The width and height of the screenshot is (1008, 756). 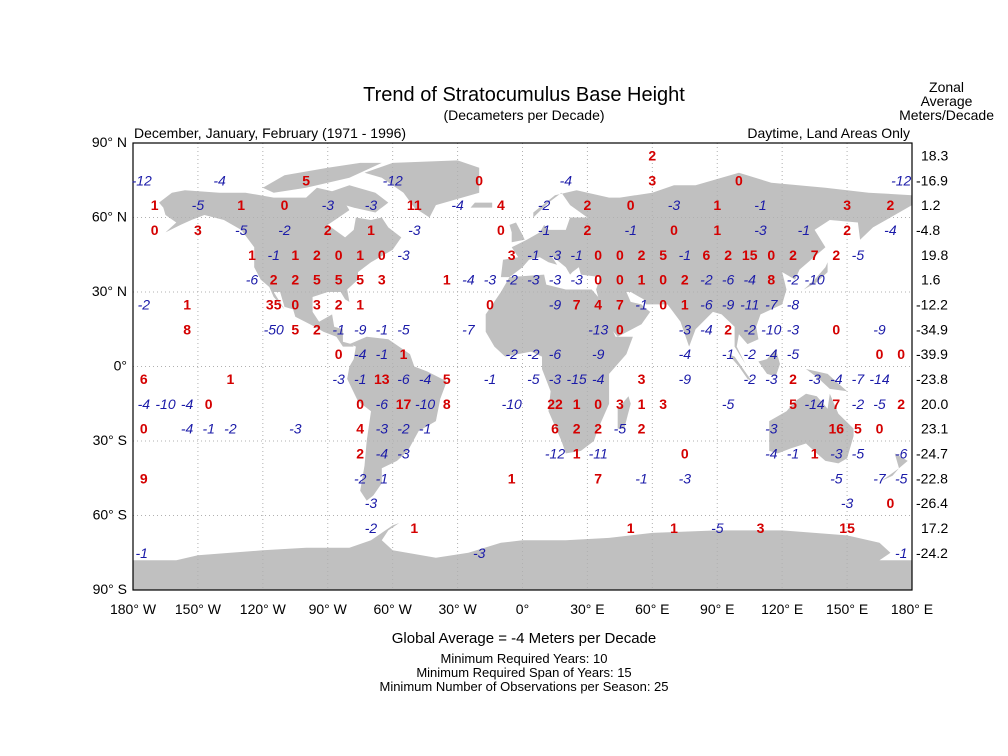 What do you see at coordinates (469, 329) in the screenshot?
I see `trend-value: -7` at bounding box center [469, 329].